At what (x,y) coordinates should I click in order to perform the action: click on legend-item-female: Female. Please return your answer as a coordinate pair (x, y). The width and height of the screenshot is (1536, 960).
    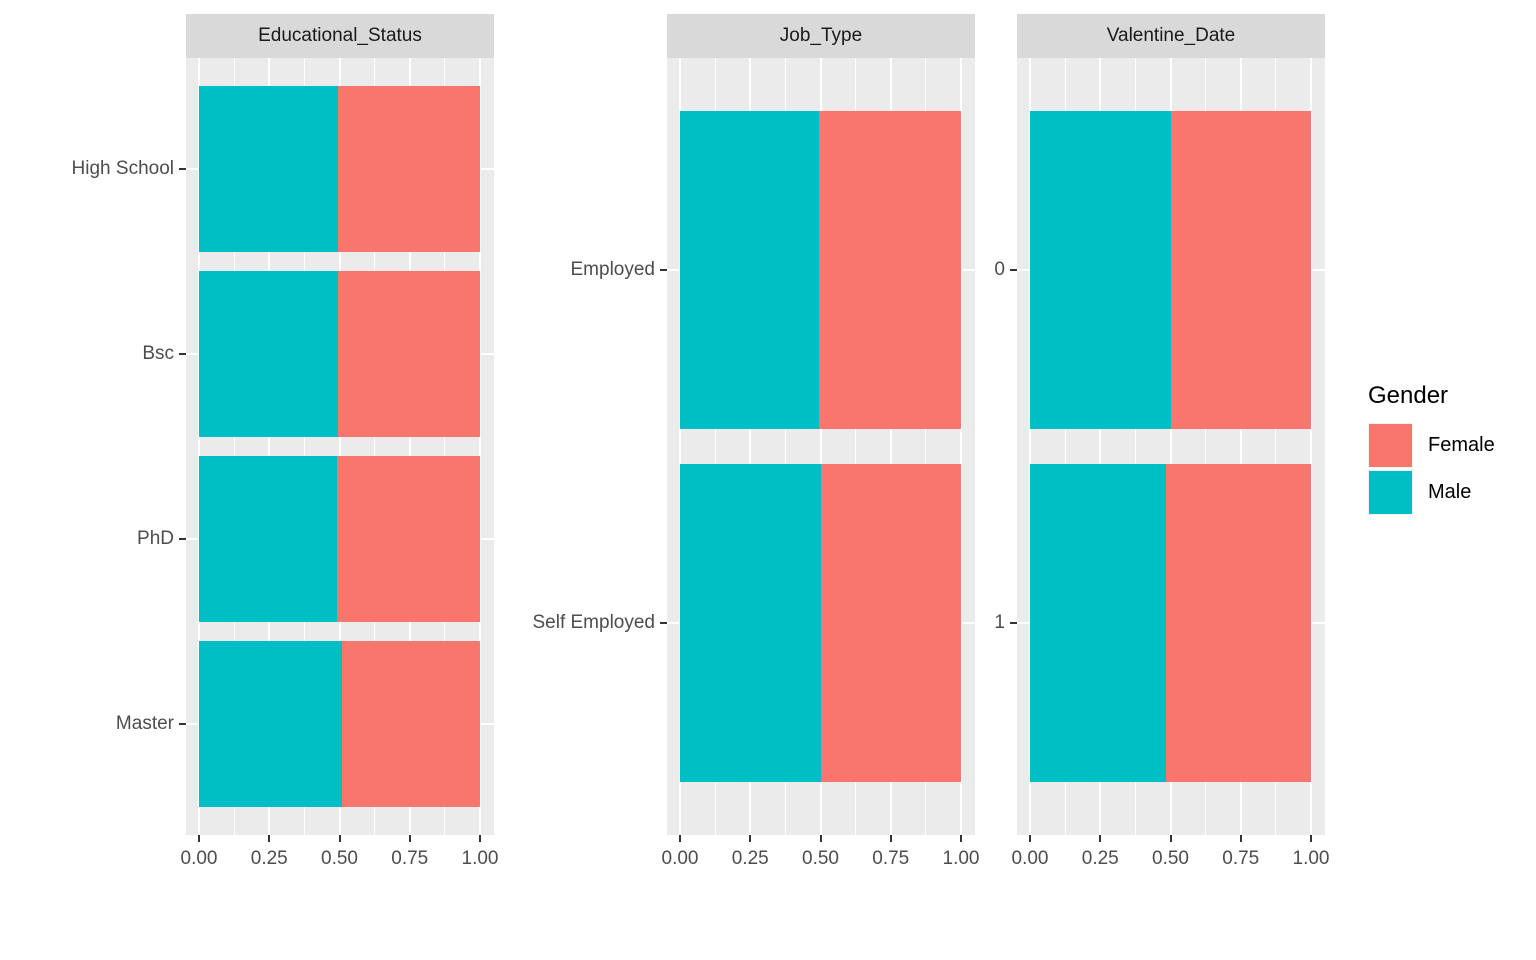
    Looking at the image, I should click on (1431, 445).